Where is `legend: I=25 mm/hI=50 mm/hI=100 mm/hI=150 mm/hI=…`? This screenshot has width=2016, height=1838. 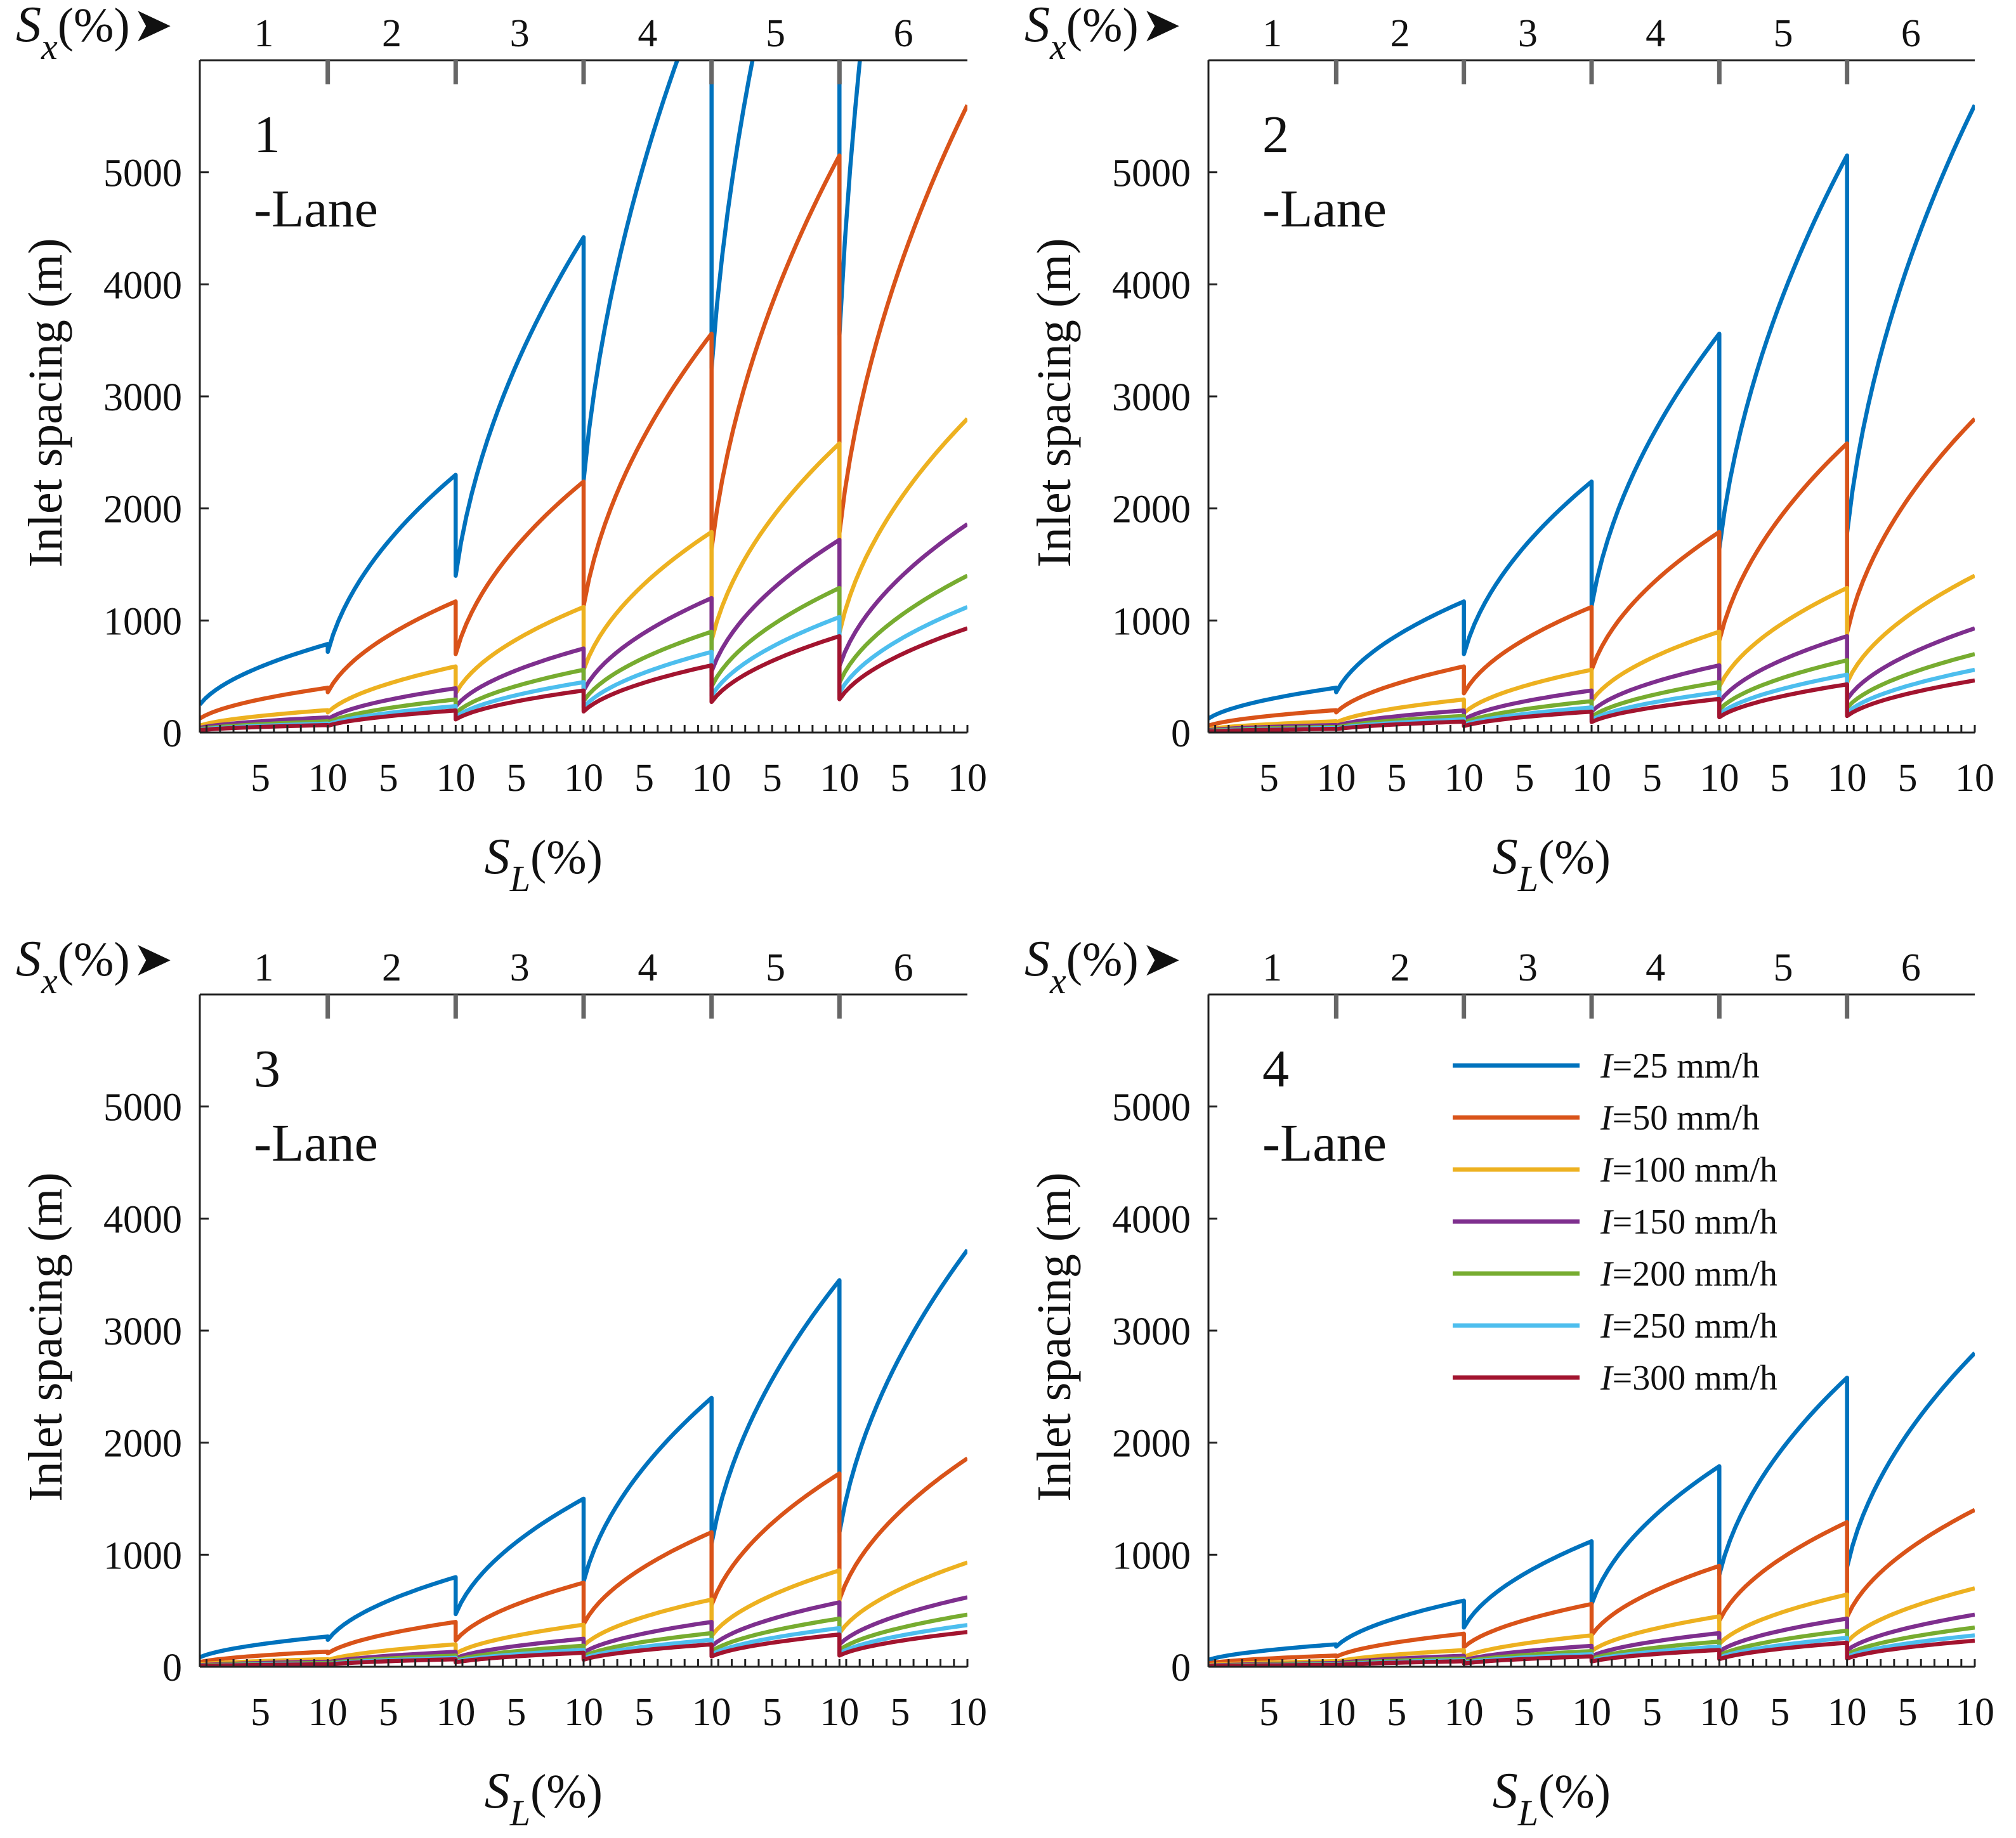 legend: I=25 mm/hI=50 mm/hI=100 mm/hI=150 mm/hI=… is located at coordinates (1615, 1222).